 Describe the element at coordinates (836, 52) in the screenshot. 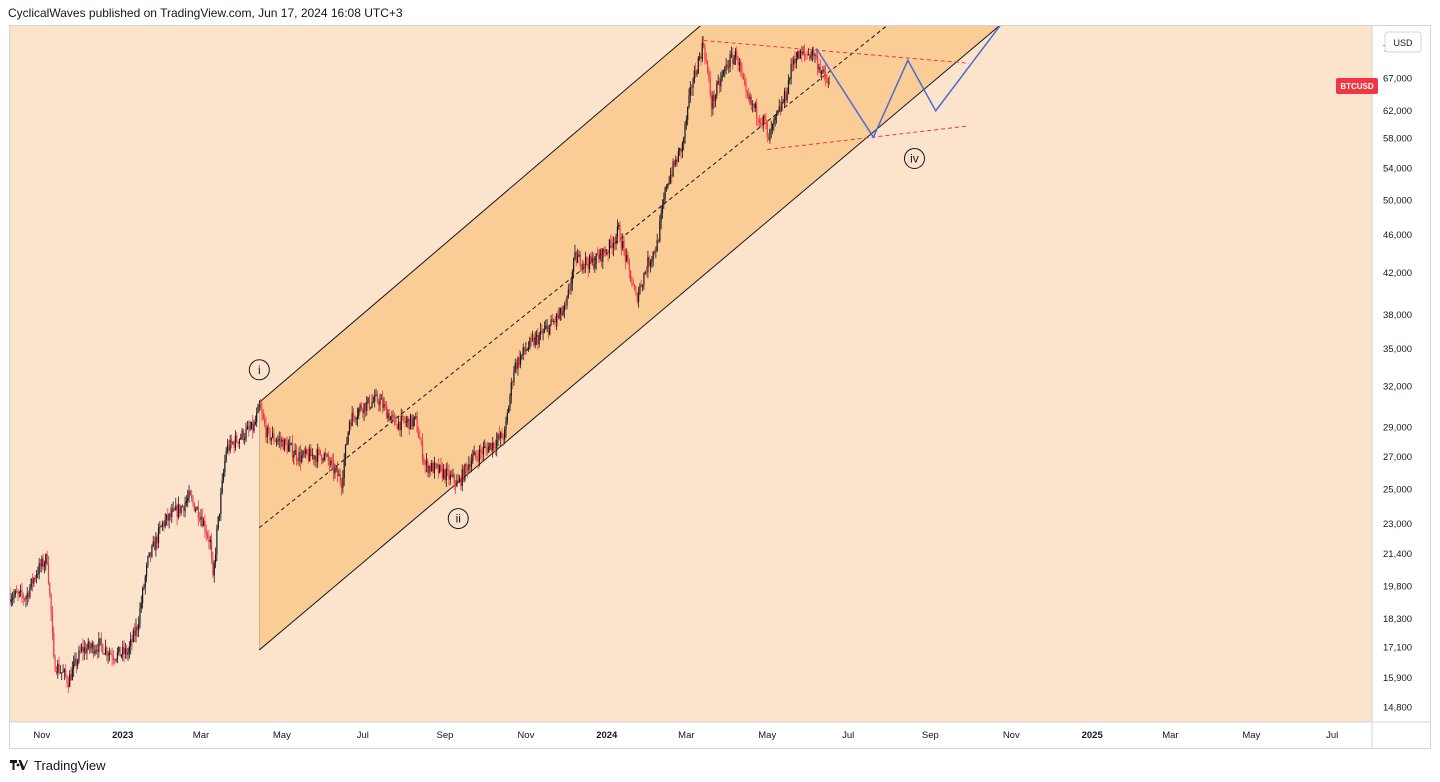

I see `triangle-upper-line` at that location.